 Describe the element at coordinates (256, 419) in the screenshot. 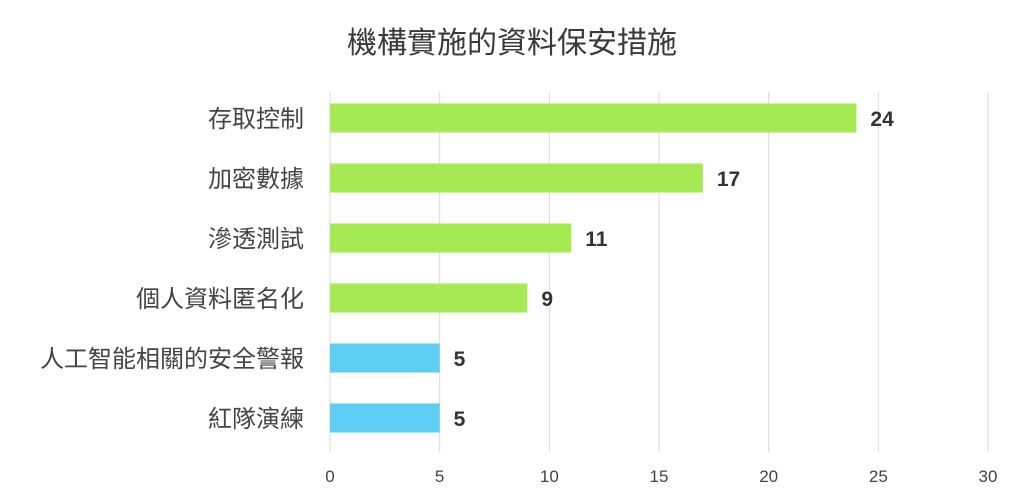

I see `category-label: 紅隊演練` at that location.